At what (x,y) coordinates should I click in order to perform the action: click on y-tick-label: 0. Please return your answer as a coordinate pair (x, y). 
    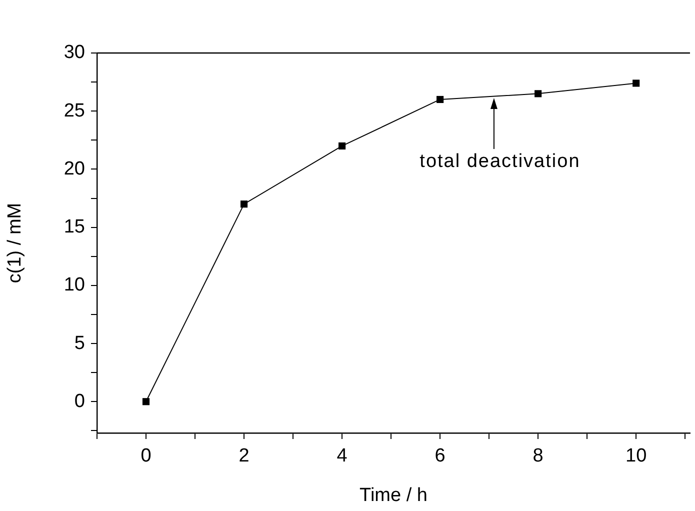
    Looking at the image, I should click on (79, 401).